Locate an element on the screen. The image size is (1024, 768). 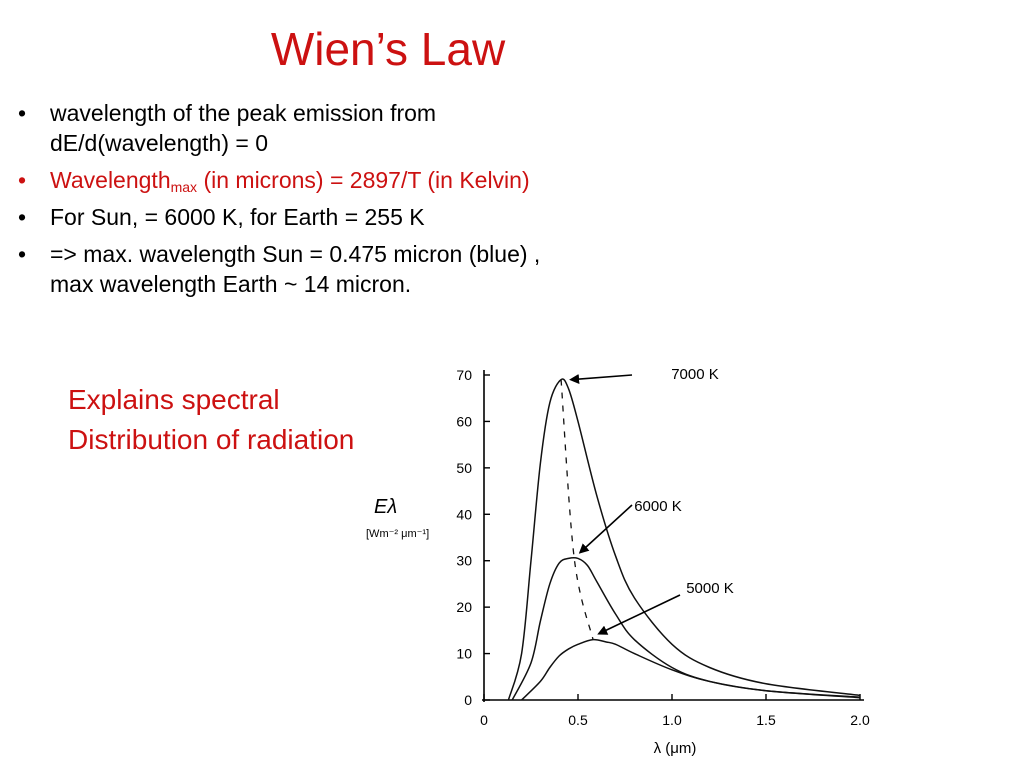
y-tick-label: 10 is located at coordinates (464, 654).